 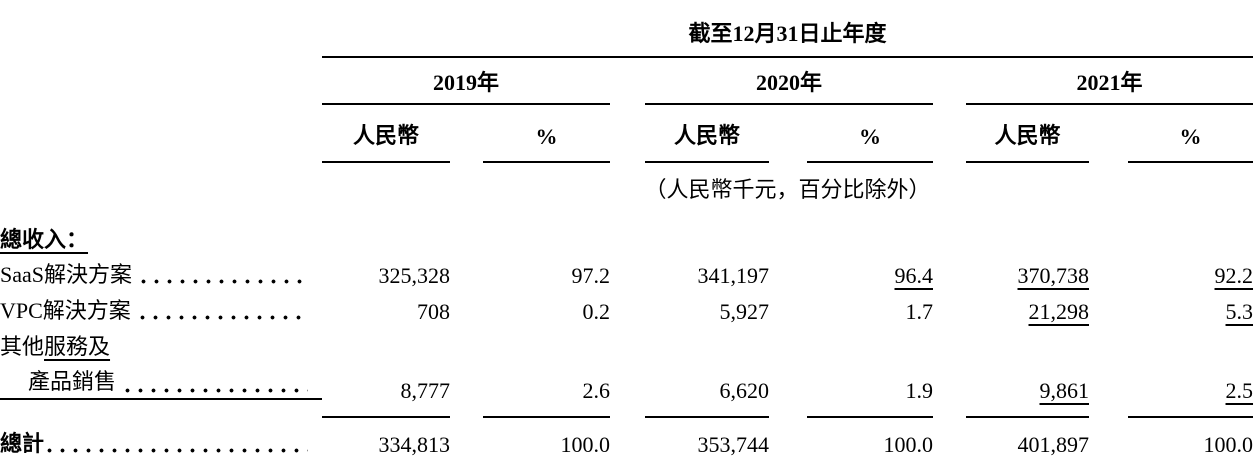 I want to click on total-2021-pct: 100.0, so click(x=1228, y=444).